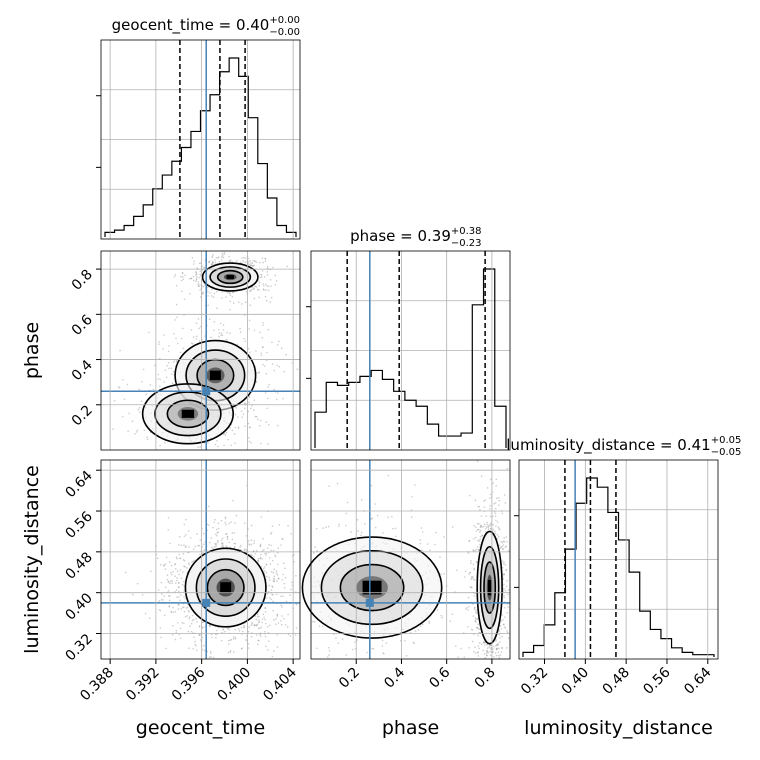 This screenshot has width=760, height=760. I want to click on x-tick-label: 0.64, so click(697, 680).